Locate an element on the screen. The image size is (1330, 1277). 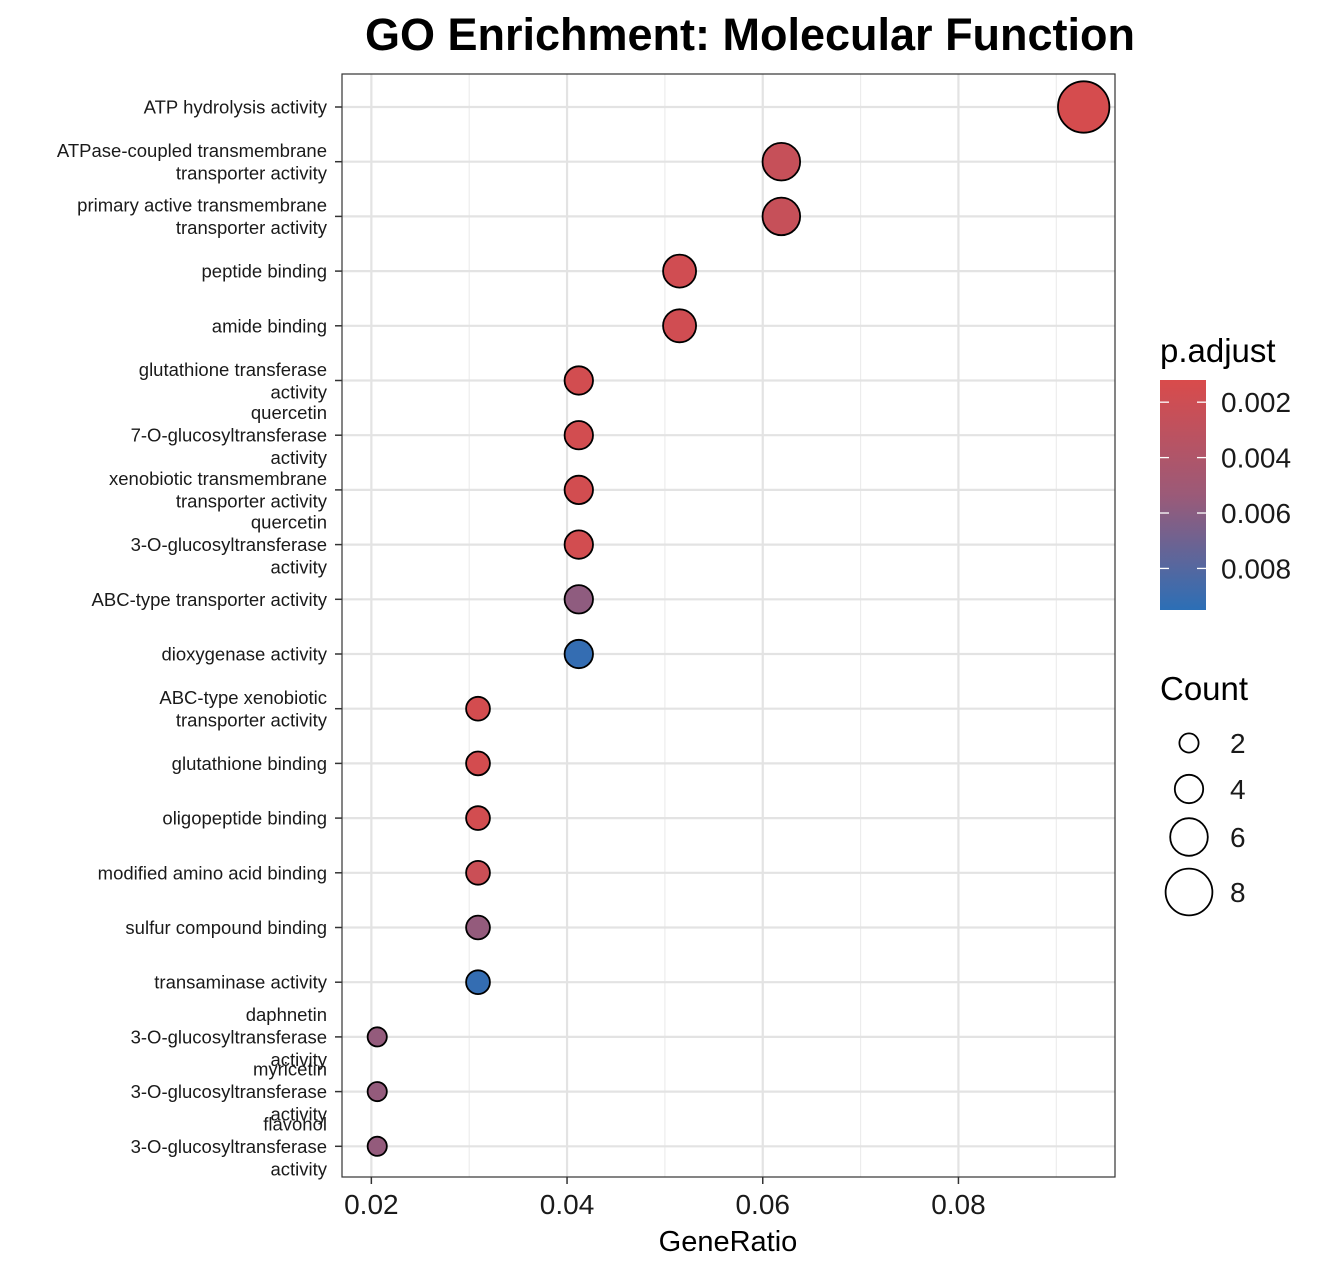
y-tick-label: 7-O-glucosyltransferase is located at coordinates (229, 435).